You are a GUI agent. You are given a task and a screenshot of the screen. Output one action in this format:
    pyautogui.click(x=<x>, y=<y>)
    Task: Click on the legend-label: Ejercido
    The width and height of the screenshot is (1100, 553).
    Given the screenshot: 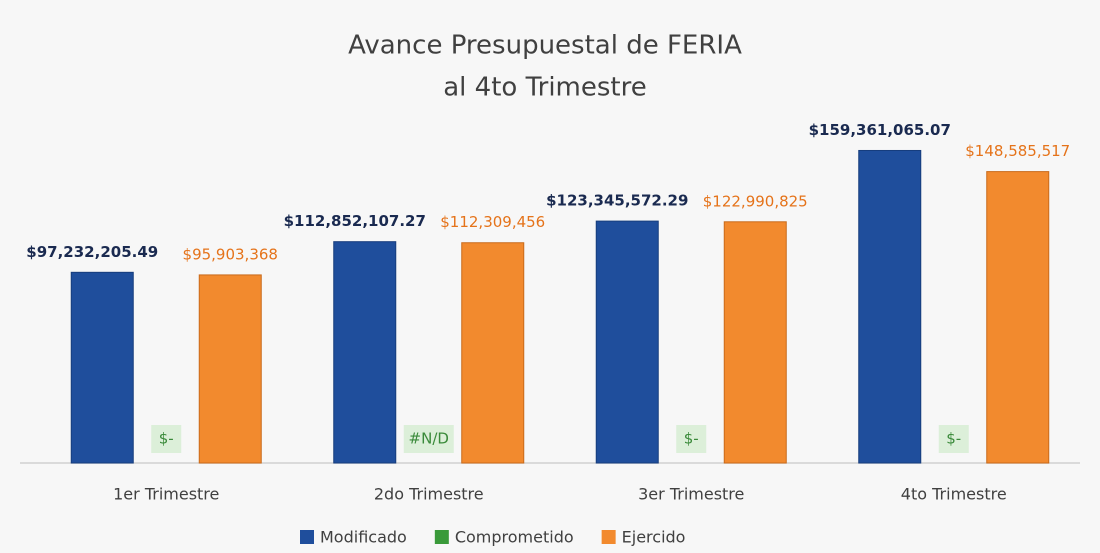 What is the action you would take?
    pyautogui.click(x=654, y=537)
    